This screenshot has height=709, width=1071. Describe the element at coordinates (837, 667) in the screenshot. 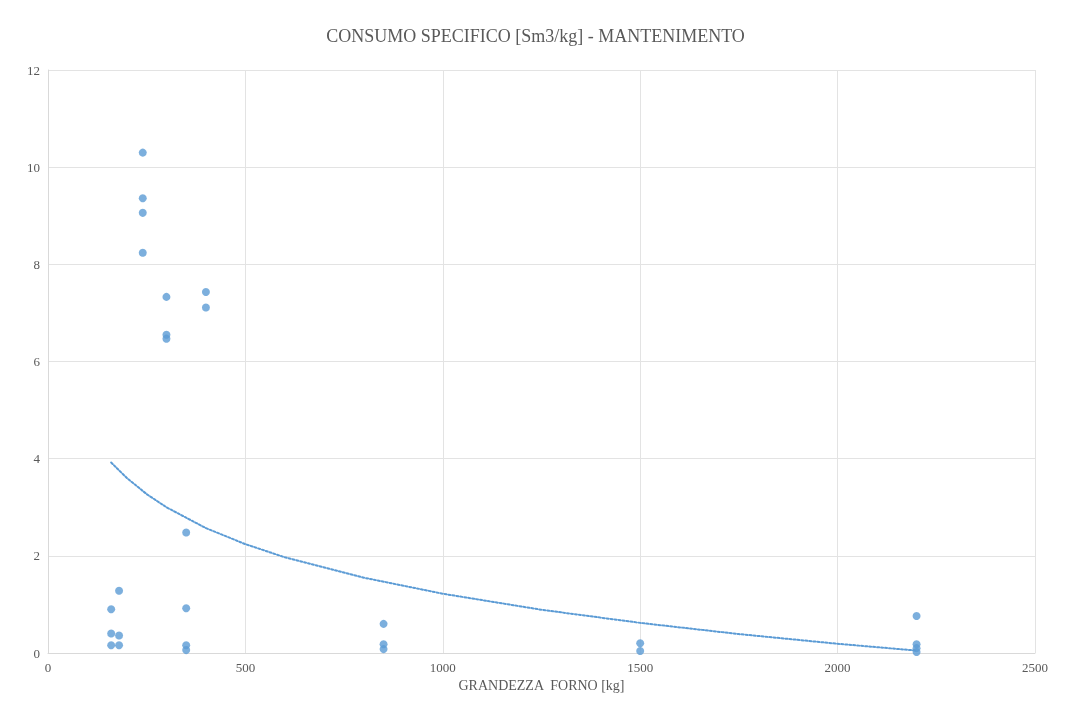

I see `x-tick-label: 2000` at that location.